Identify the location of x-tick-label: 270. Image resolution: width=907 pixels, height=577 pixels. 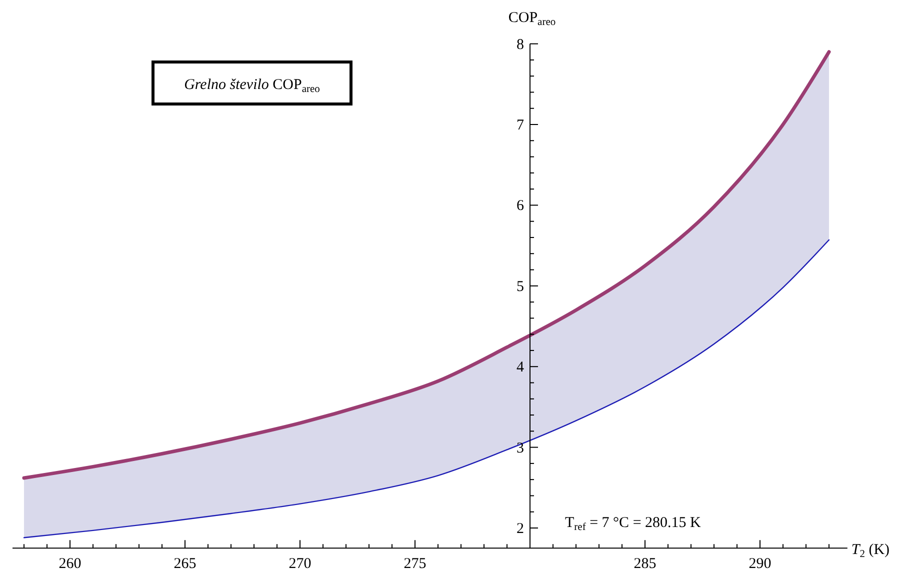
(300, 564).